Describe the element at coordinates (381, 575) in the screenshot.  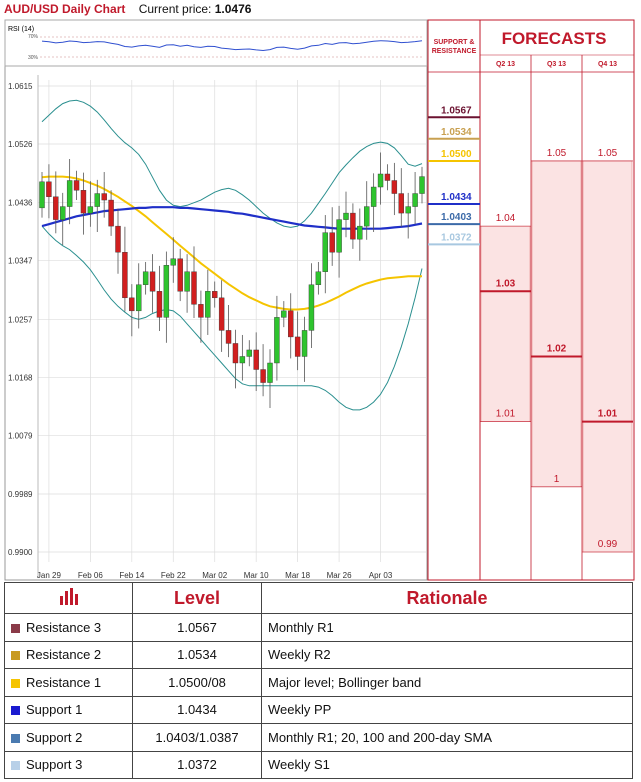
I see `x-tick-label: Apr 03` at that location.